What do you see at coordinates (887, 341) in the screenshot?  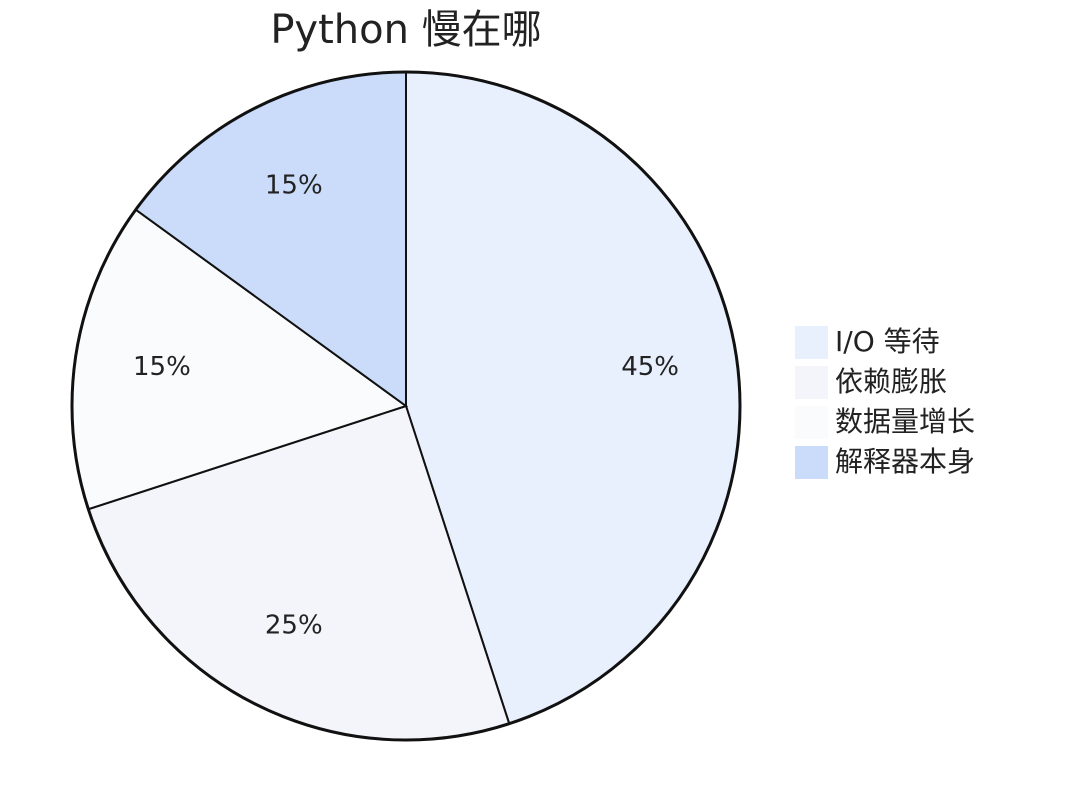 I see `legend-label: I/O 等待` at bounding box center [887, 341].